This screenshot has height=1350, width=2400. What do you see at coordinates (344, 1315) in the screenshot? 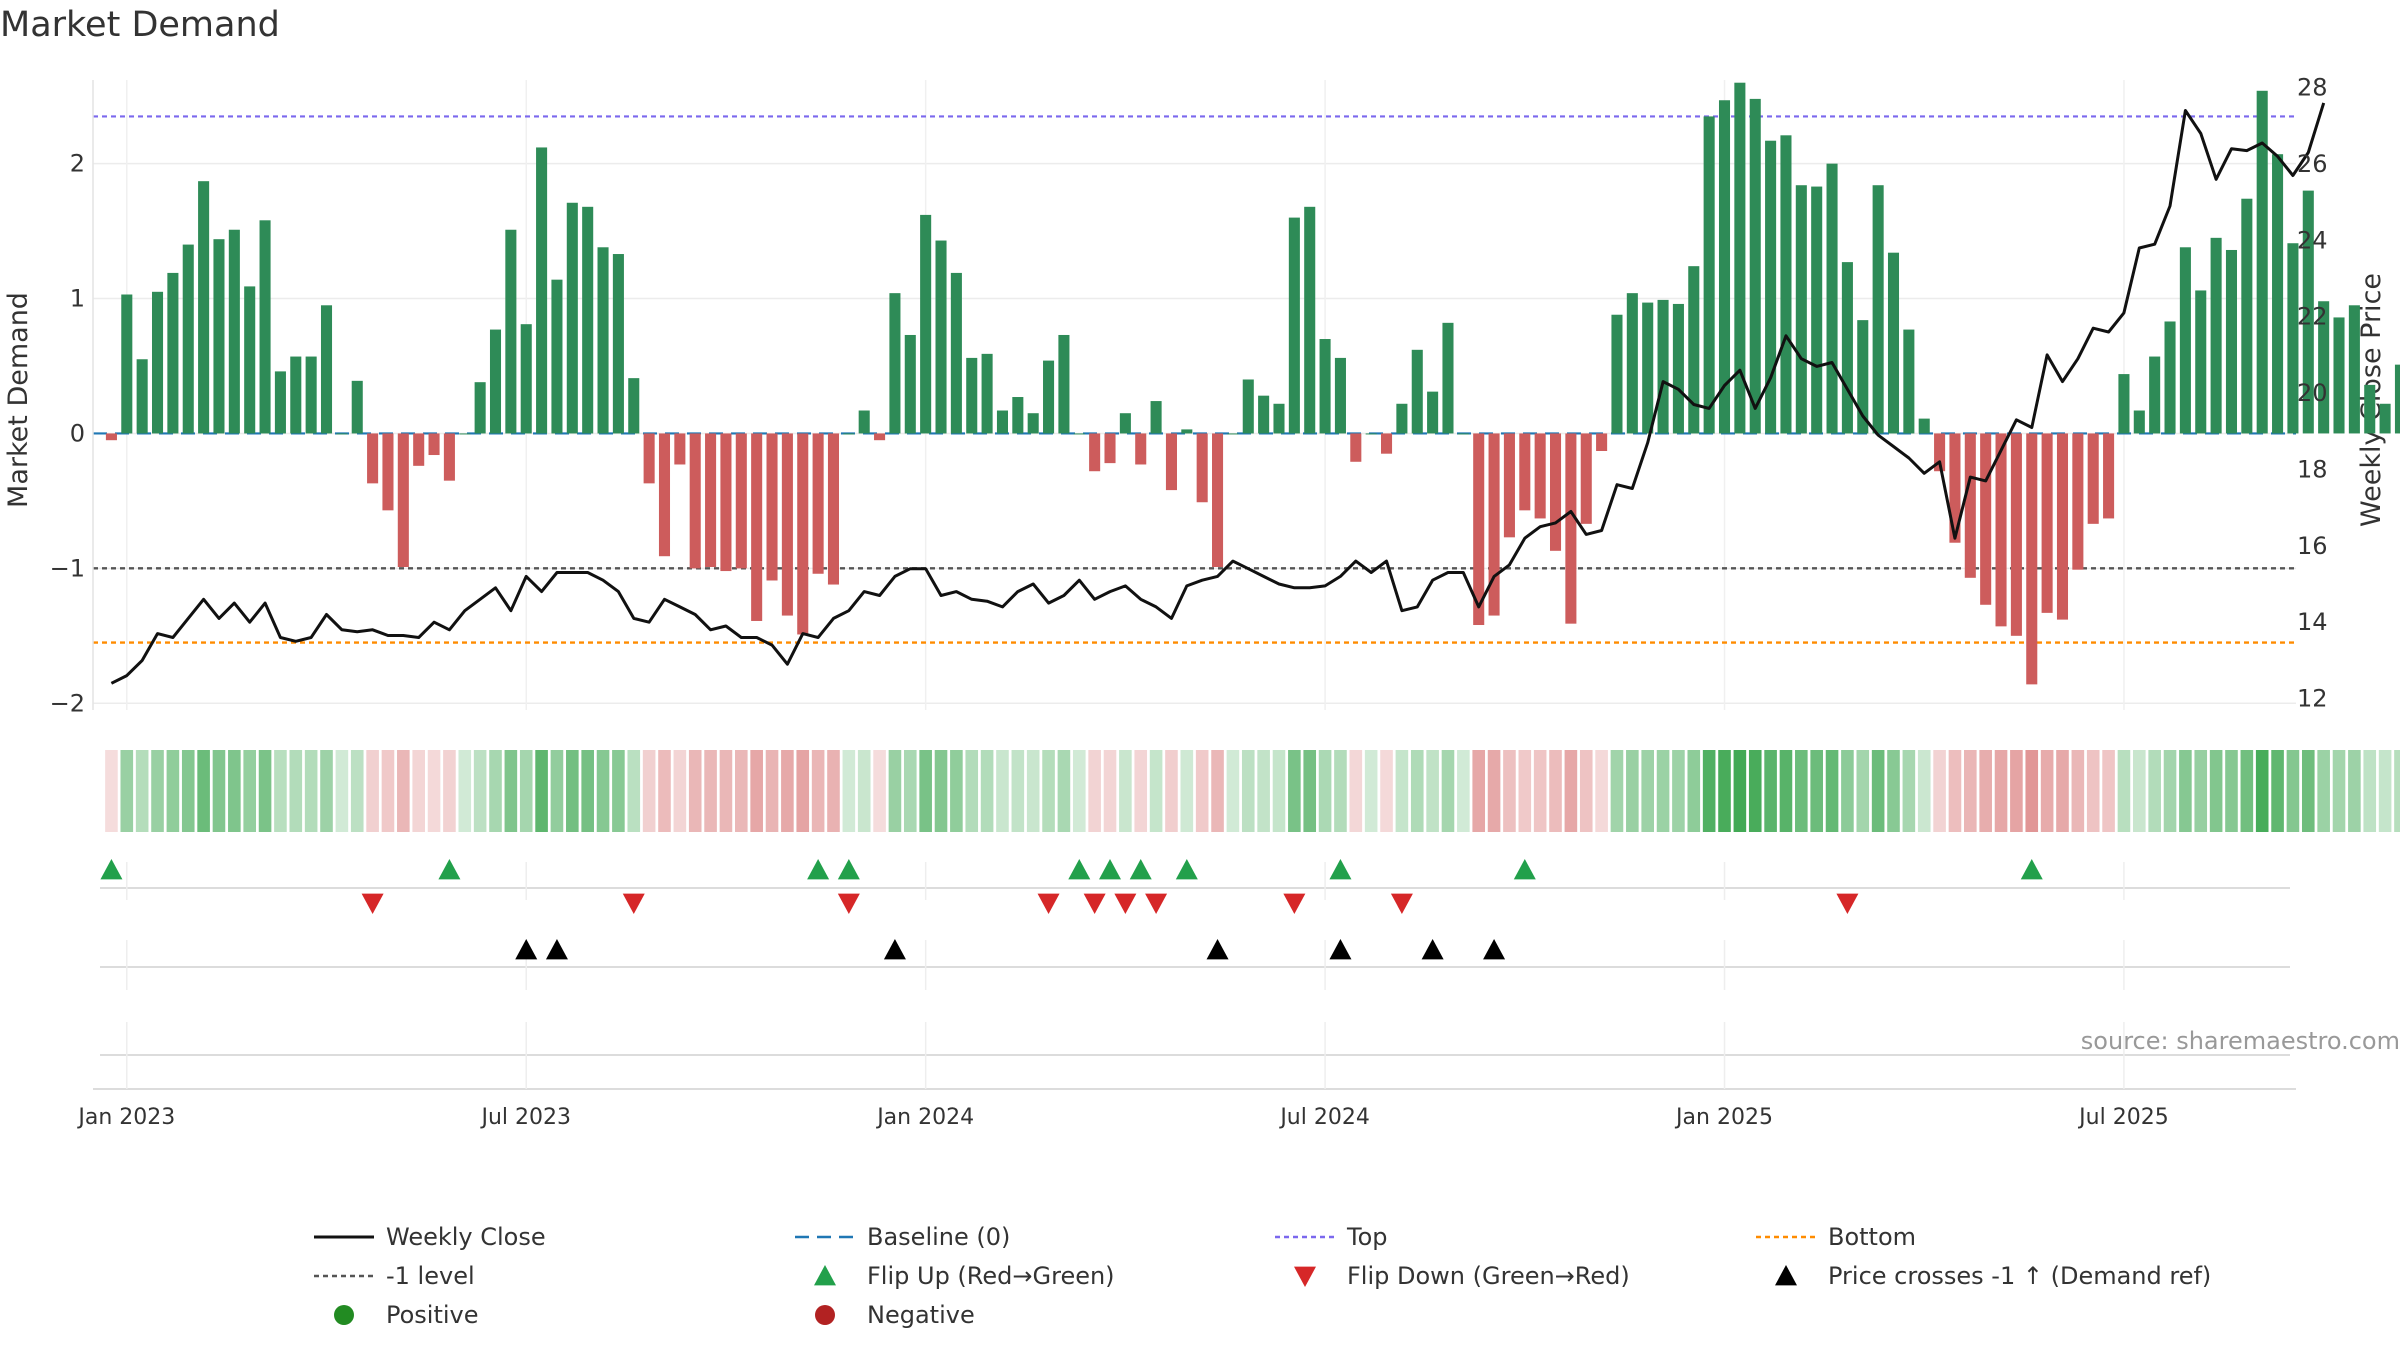
I see `legend-dot_pos-swatch` at bounding box center [344, 1315].